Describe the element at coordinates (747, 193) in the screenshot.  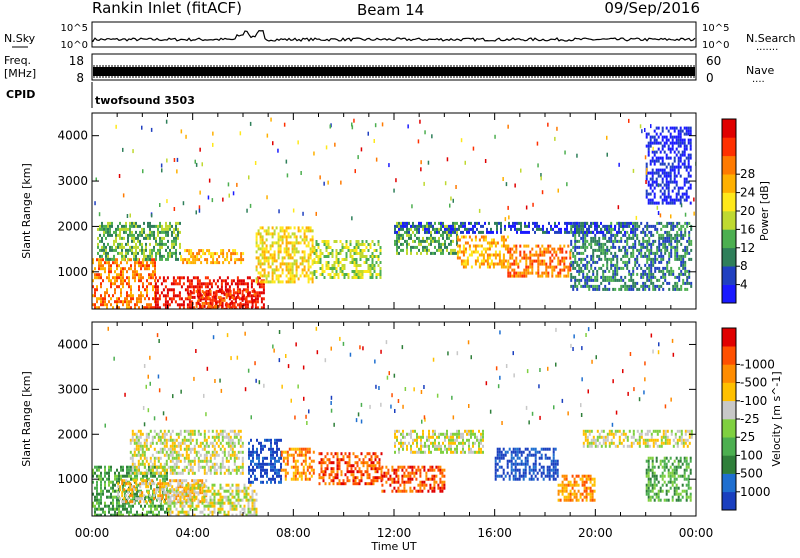
I see `colorbar-tick-label: 24` at that location.